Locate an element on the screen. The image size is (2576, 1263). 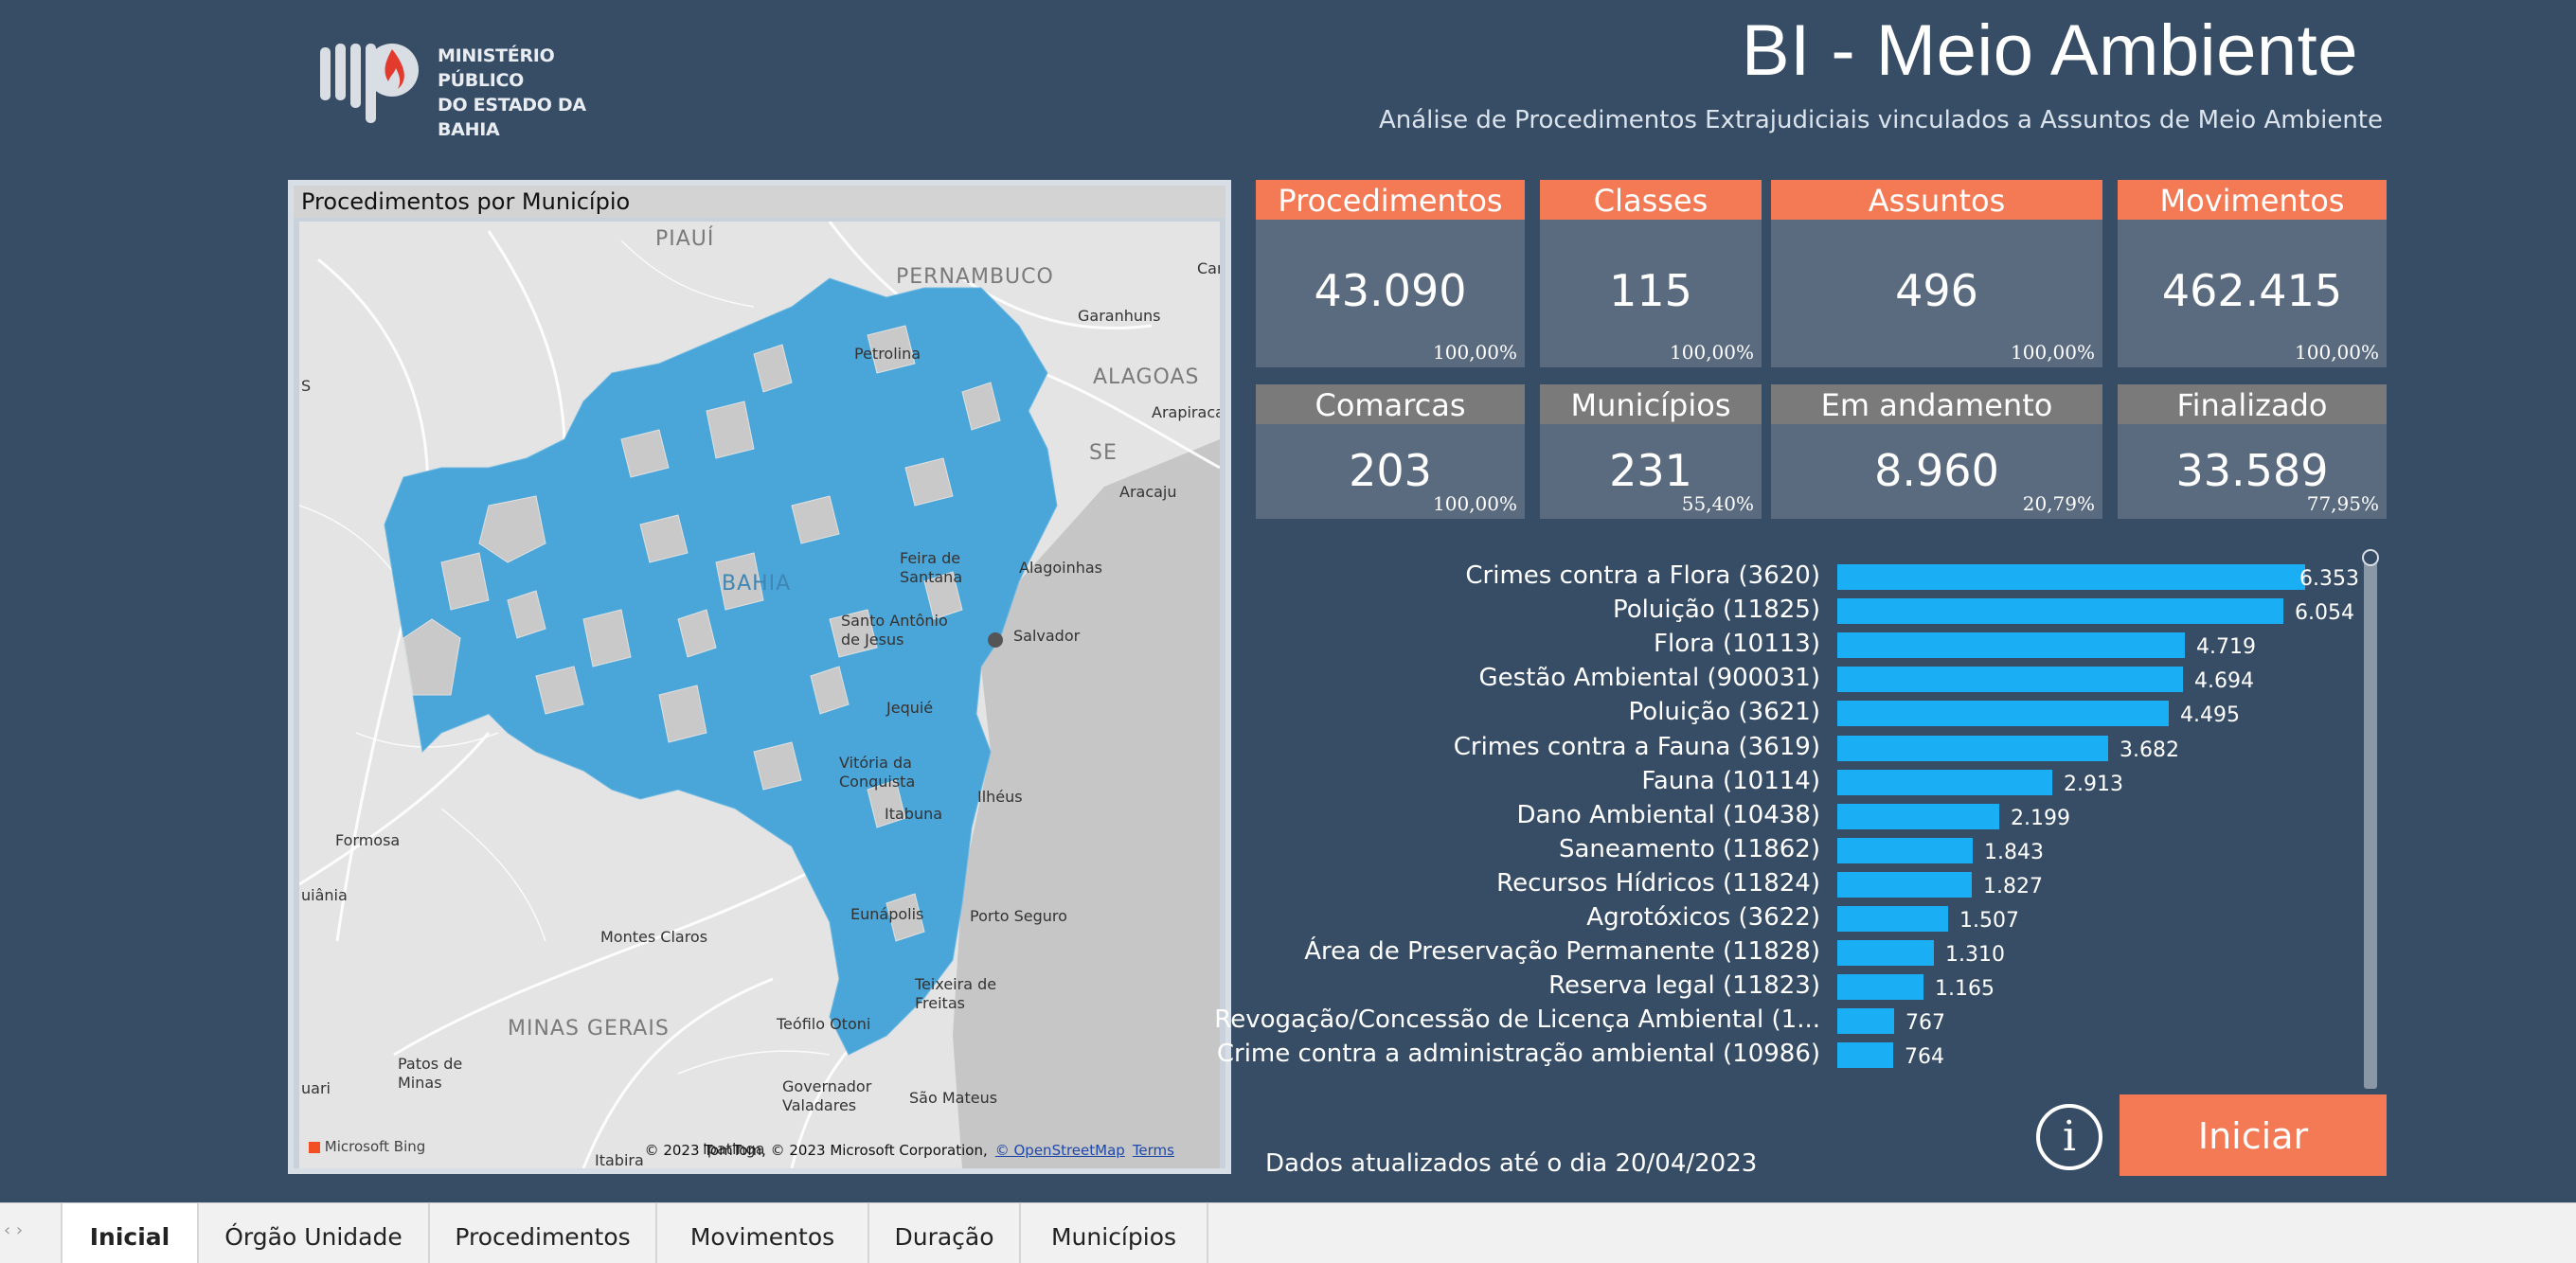
tab-scroll-arrows-icon: ‹ › is located at coordinates (14, 1230).